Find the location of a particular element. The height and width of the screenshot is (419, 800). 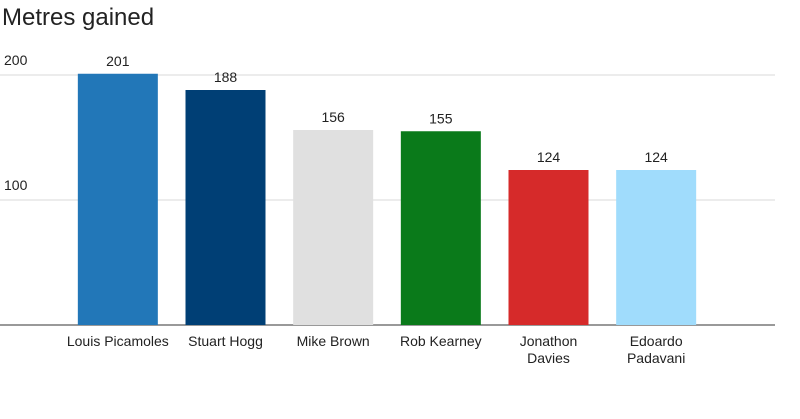

value-label: 188 is located at coordinates (226, 77).